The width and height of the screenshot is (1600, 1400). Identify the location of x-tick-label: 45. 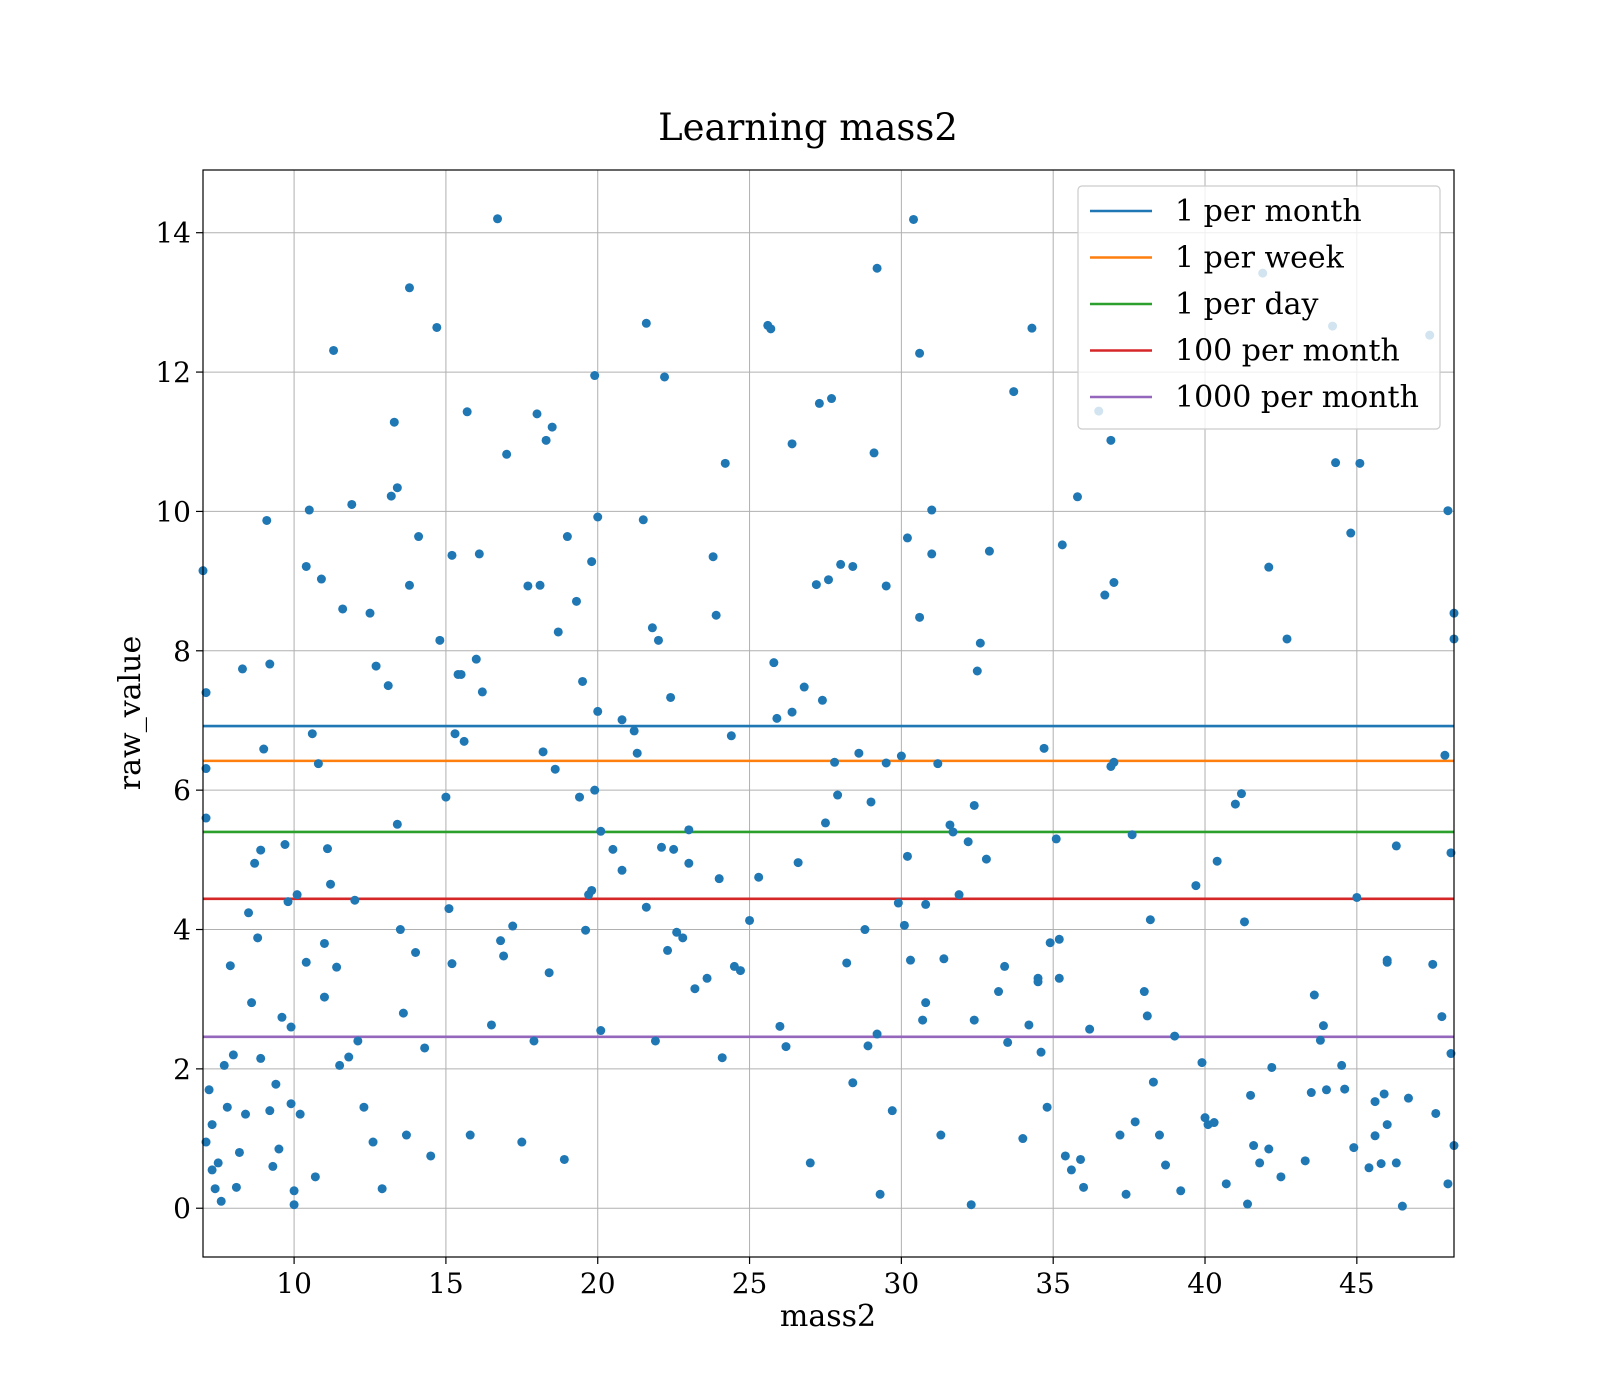
(1357, 1283).